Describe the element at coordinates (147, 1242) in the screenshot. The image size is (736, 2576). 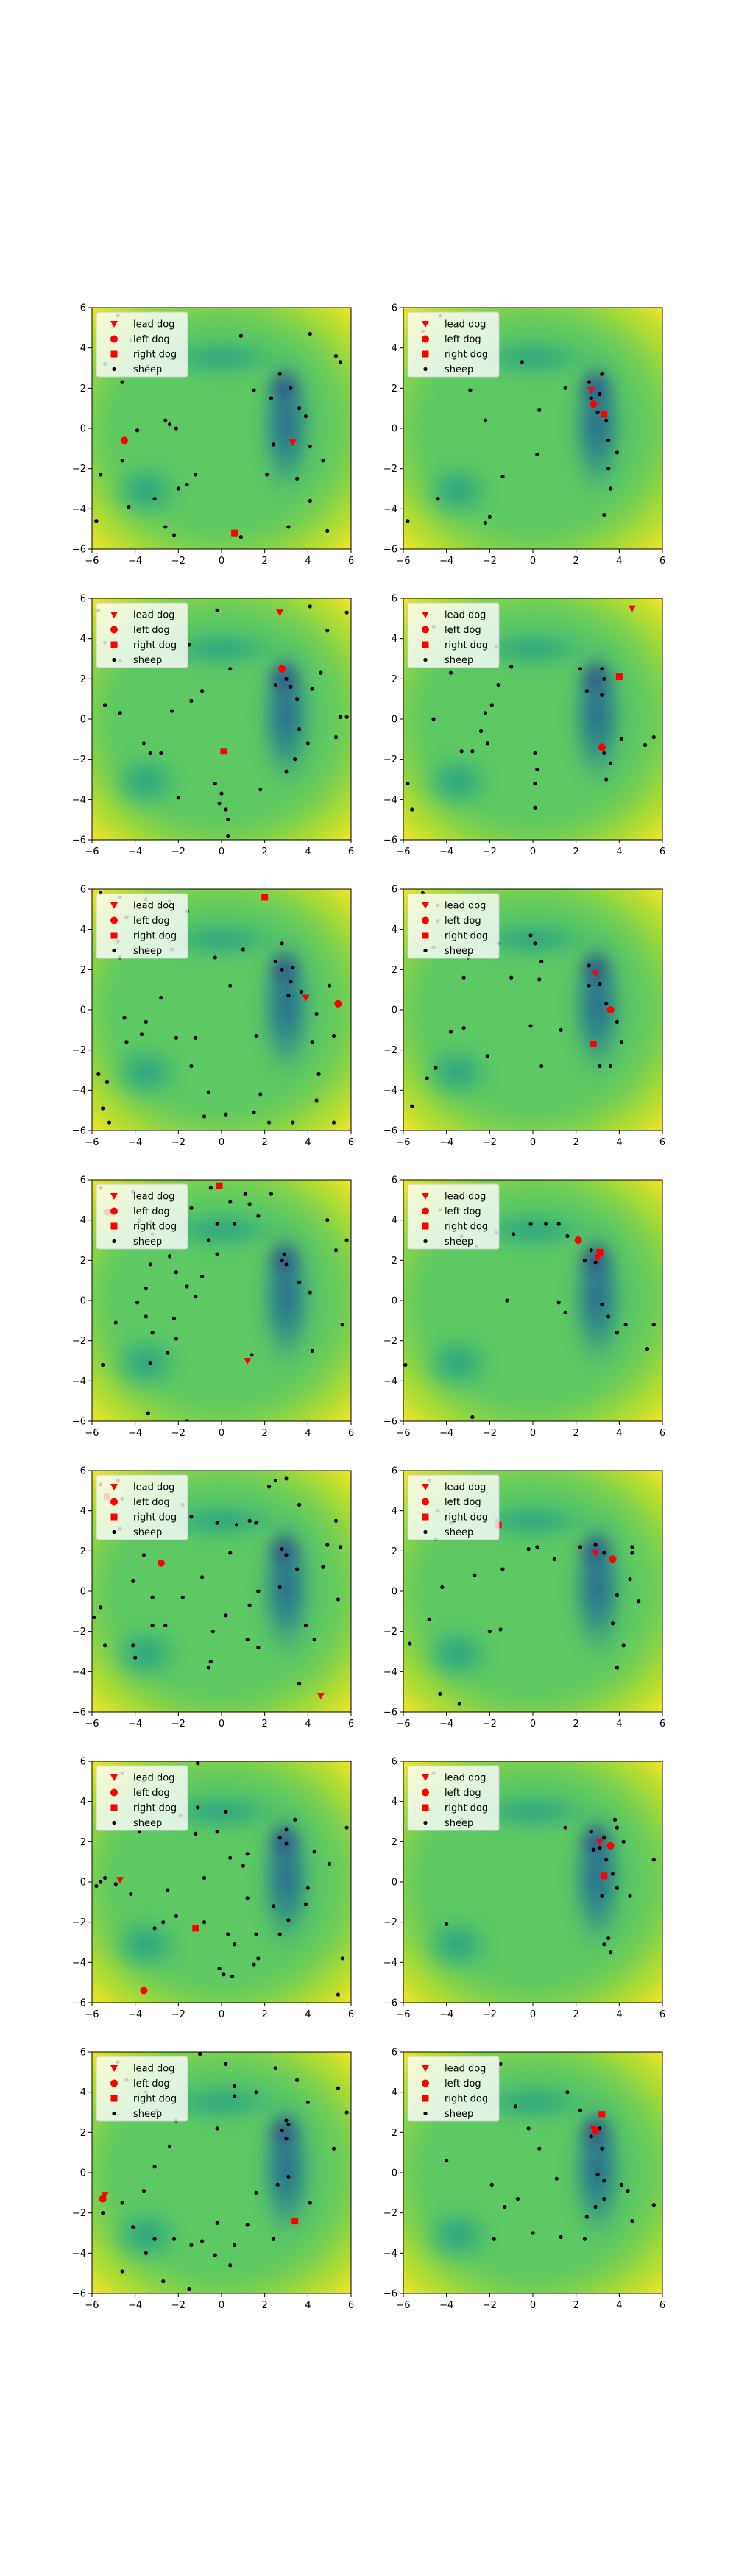
I see `legend-label: sheep` at that location.